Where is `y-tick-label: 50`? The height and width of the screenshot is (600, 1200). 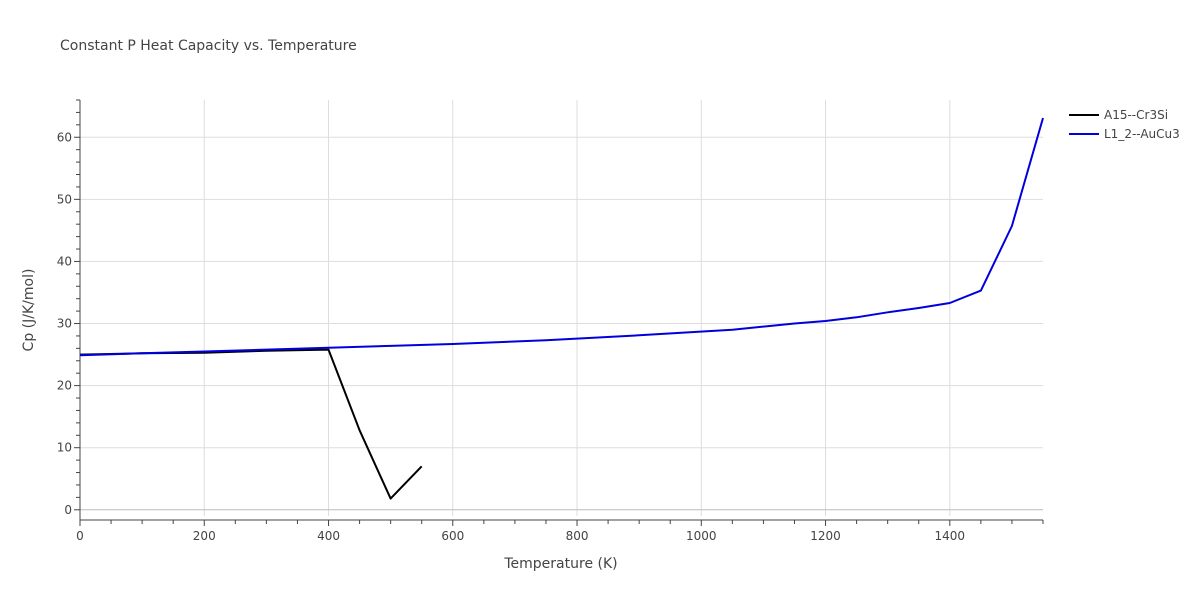 y-tick-label: 50 is located at coordinates (64, 199).